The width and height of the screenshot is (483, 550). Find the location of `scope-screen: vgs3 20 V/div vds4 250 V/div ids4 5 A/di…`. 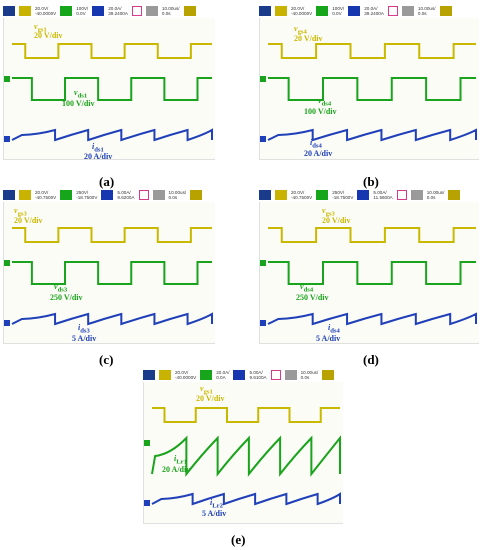

scope-screen: vgs3 20 V/div vds4 250 V/div ids4 5 A/di… is located at coordinates (369, 273).